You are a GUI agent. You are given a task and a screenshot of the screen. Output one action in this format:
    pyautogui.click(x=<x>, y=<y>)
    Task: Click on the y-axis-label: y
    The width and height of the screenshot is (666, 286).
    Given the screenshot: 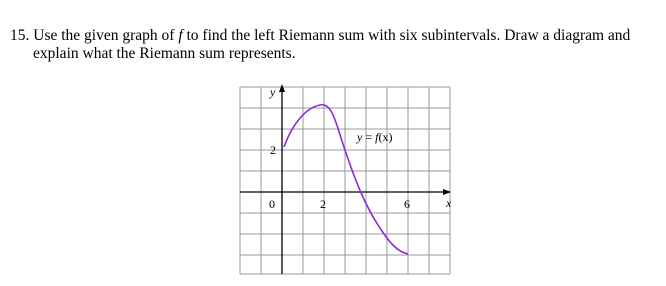 What is the action you would take?
    pyautogui.click(x=272, y=92)
    